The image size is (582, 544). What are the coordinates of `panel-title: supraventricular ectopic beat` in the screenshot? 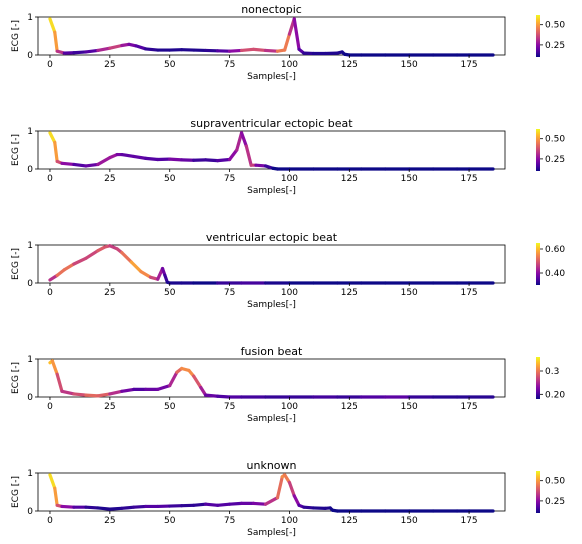 It's located at (271, 123).